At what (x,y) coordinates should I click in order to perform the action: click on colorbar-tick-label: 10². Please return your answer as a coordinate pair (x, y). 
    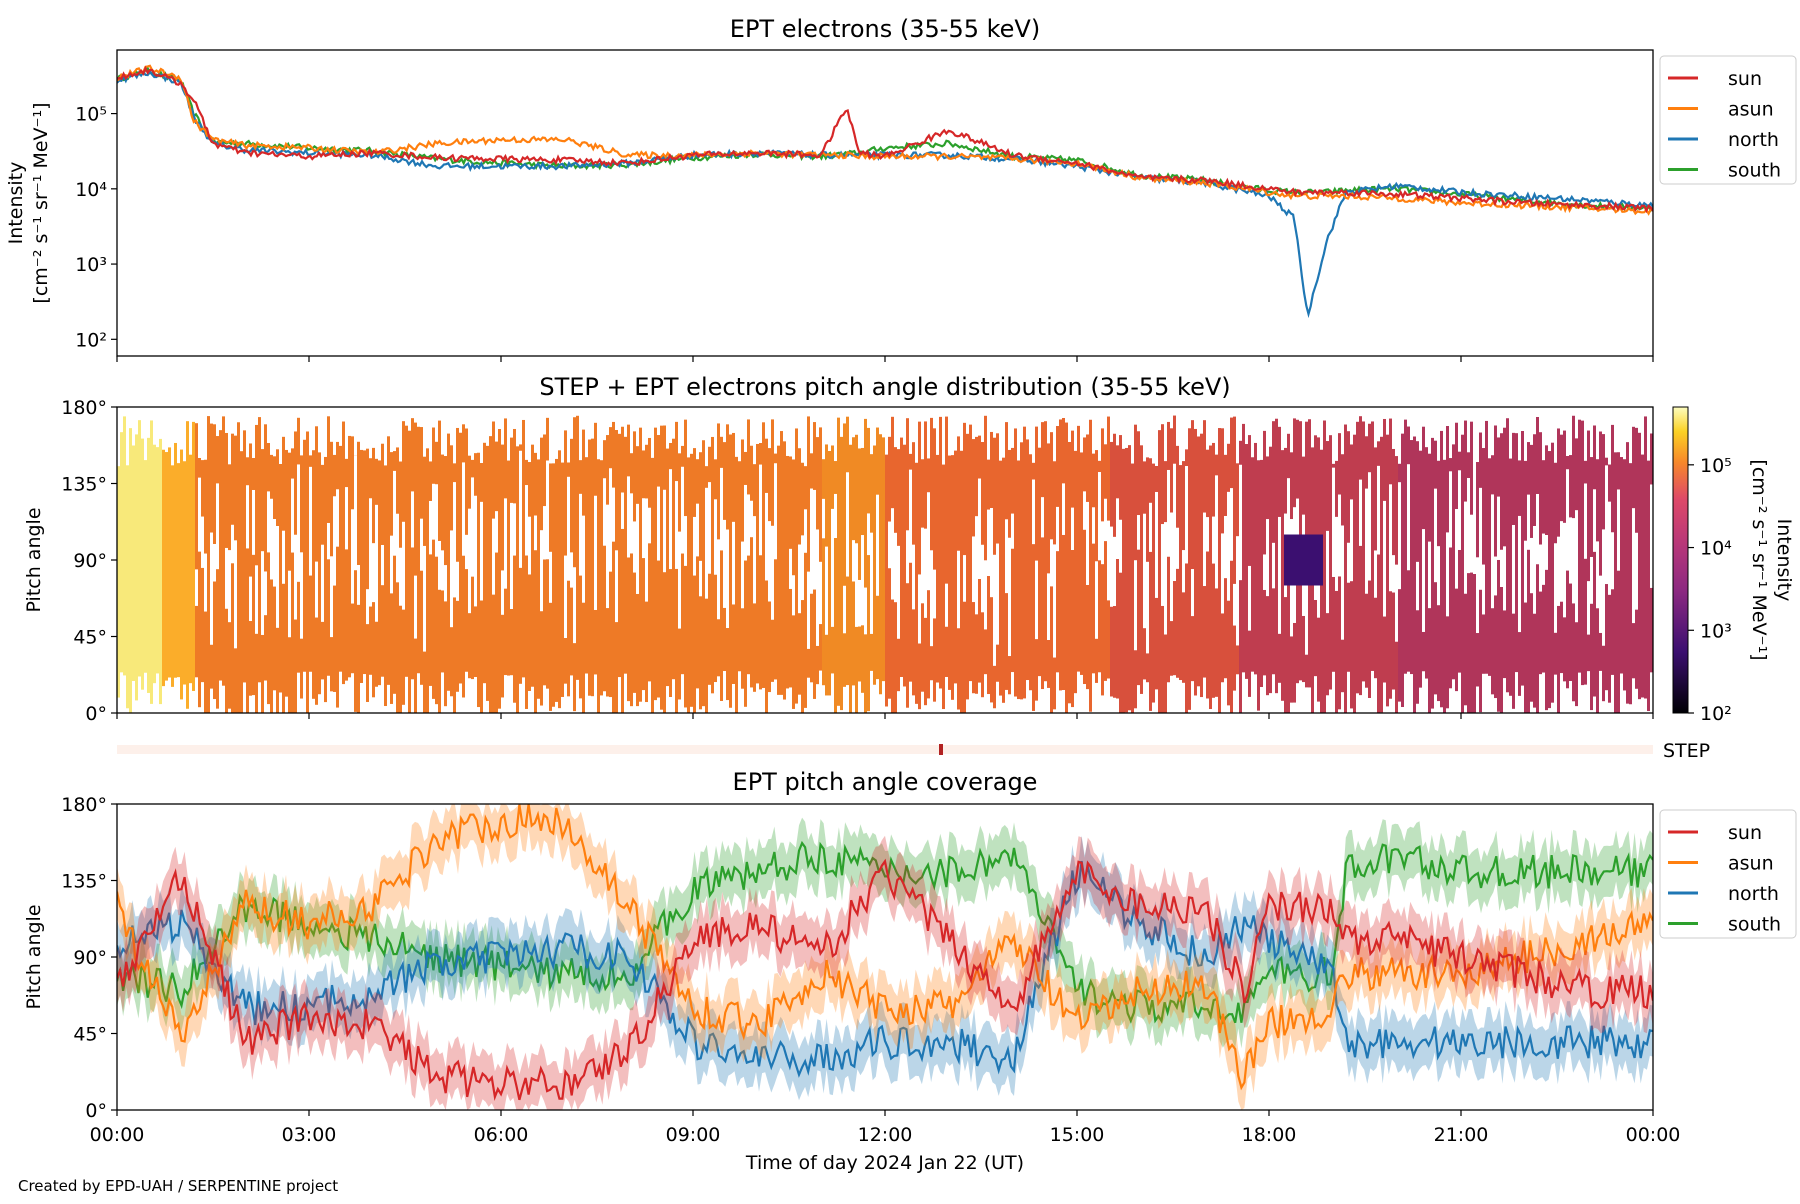
    Looking at the image, I should click on (1716, 714).